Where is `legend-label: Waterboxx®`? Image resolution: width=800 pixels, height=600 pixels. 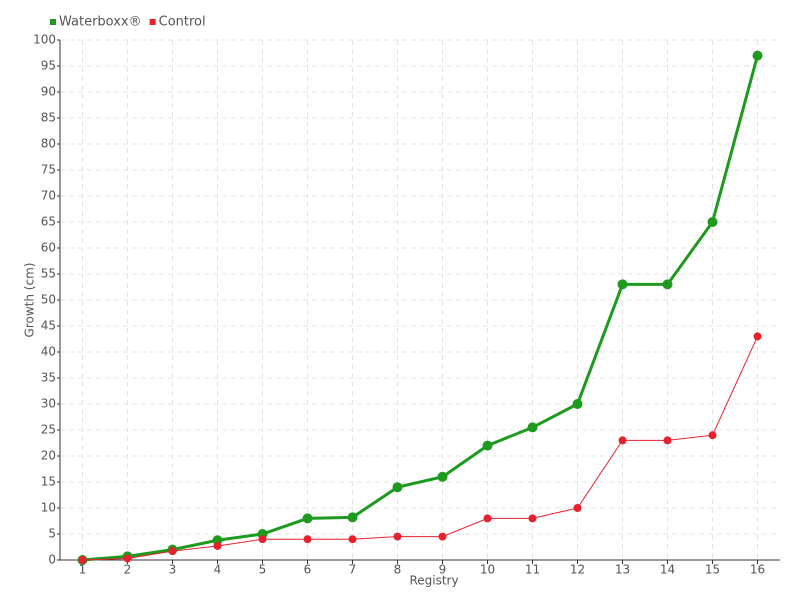
legend-label: Waterboxx® is located at coordinates (100, 22).